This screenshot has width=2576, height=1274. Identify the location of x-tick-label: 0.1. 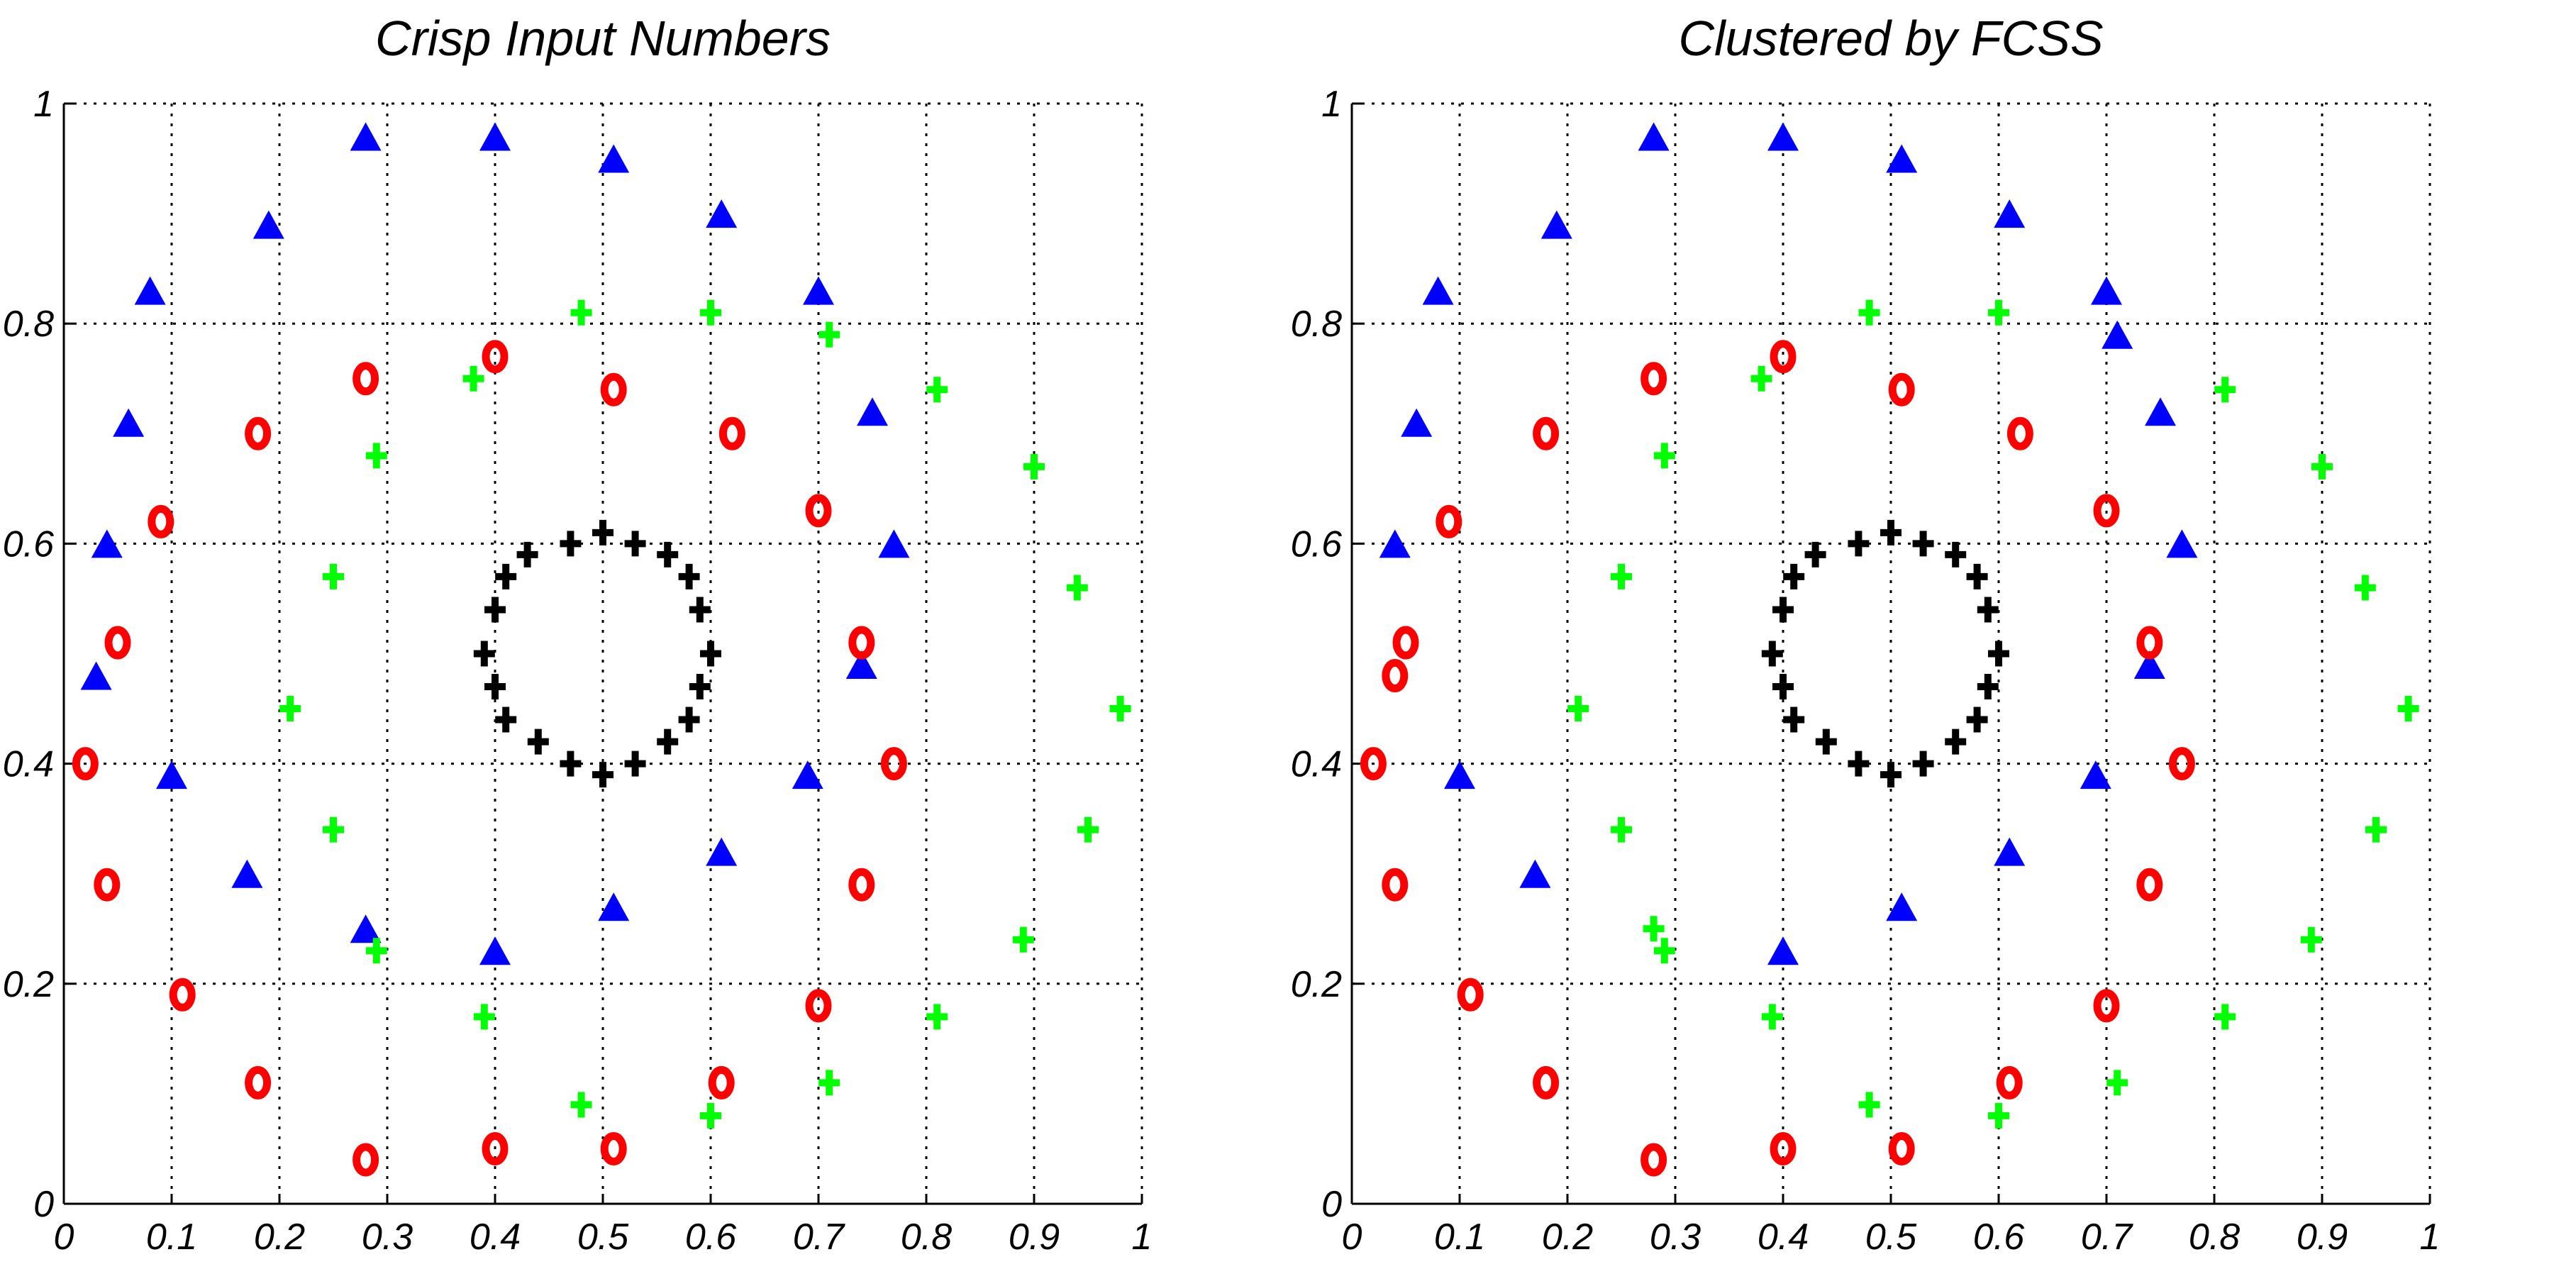
(1459, 1237).